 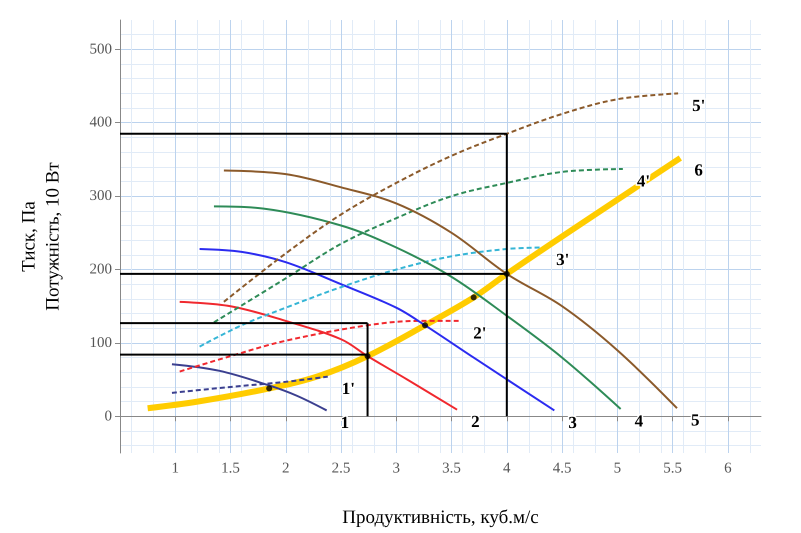 What do you see at coordinates (451, 468) in the screenshot?
I see `x-tick-label: 3.5` at bounding box center [451, 468].